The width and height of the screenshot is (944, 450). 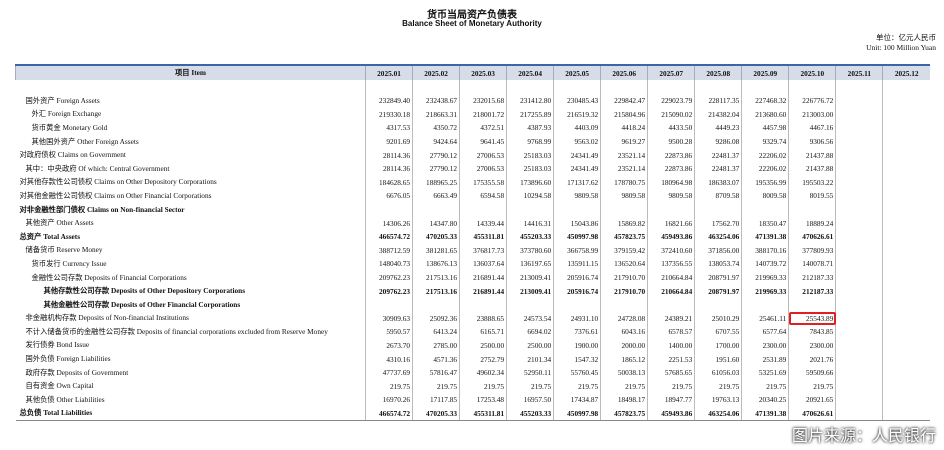 What do you see at coordinates (624, 182) in the screenshot?
I see `cell: 178780.75` at bounding box center [624, 182].